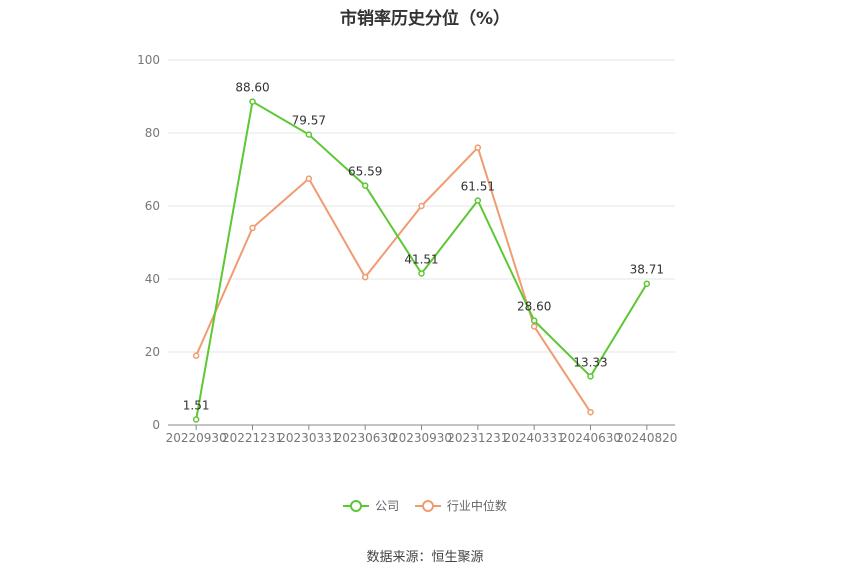 The width and height of the screenshot is (850, 575). What do you see at coordinates (152, 133) in the screenshot?
I see `y-tick-label: 80` at bounding box center [152, 133].